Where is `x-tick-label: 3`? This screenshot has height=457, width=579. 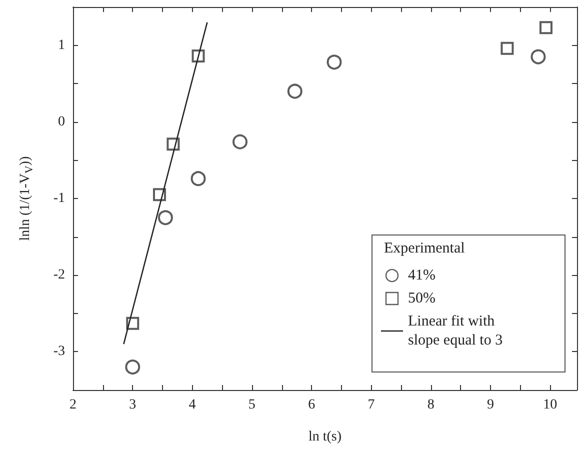
x-tick-label: 3 is located at coordinates (132, 405).